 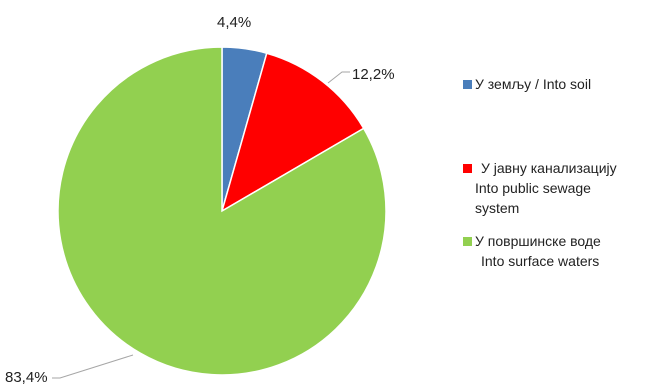 I want to click on legend-label-into-soil: У земљу / Into soil, so click(x=533, y=84).